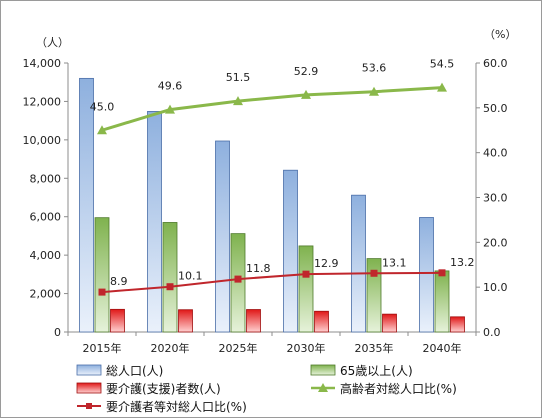 The height and width of the screenshot is (418, 542). Describe the element at coordinates (442, 64) in the screenshot. I see `elderly-ratio-data-label: 54.5` at that location.